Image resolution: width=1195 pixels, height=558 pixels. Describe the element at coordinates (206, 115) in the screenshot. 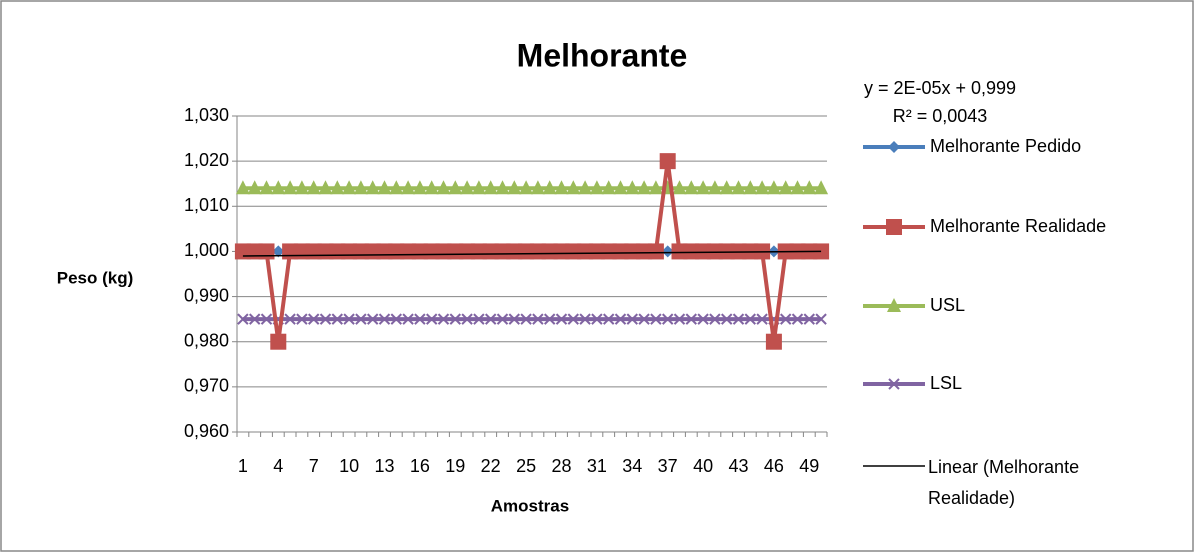

I see `y-tick-label: 1,030` at that location.